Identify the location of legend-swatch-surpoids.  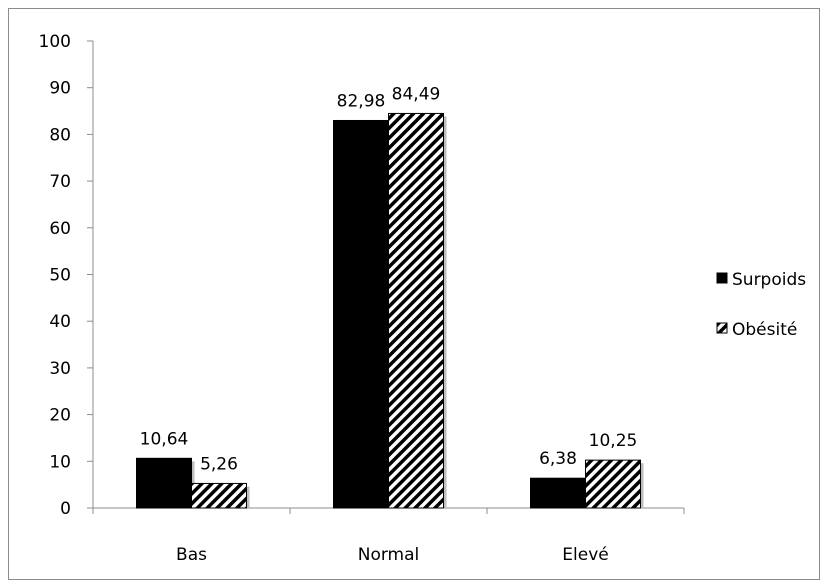
(722, 278).